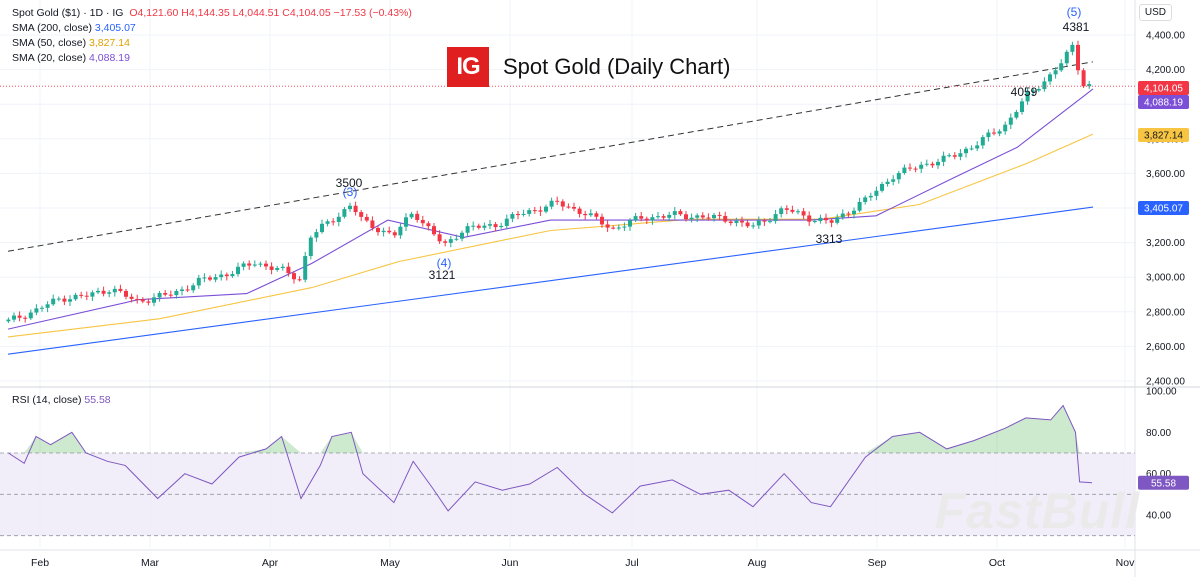 The height and width of the screenshot is (577, 1200). Describe the element at coordinates (1163, 483) in the screenshot. I see `rsi-value-badge-label: 55.58` at that location.